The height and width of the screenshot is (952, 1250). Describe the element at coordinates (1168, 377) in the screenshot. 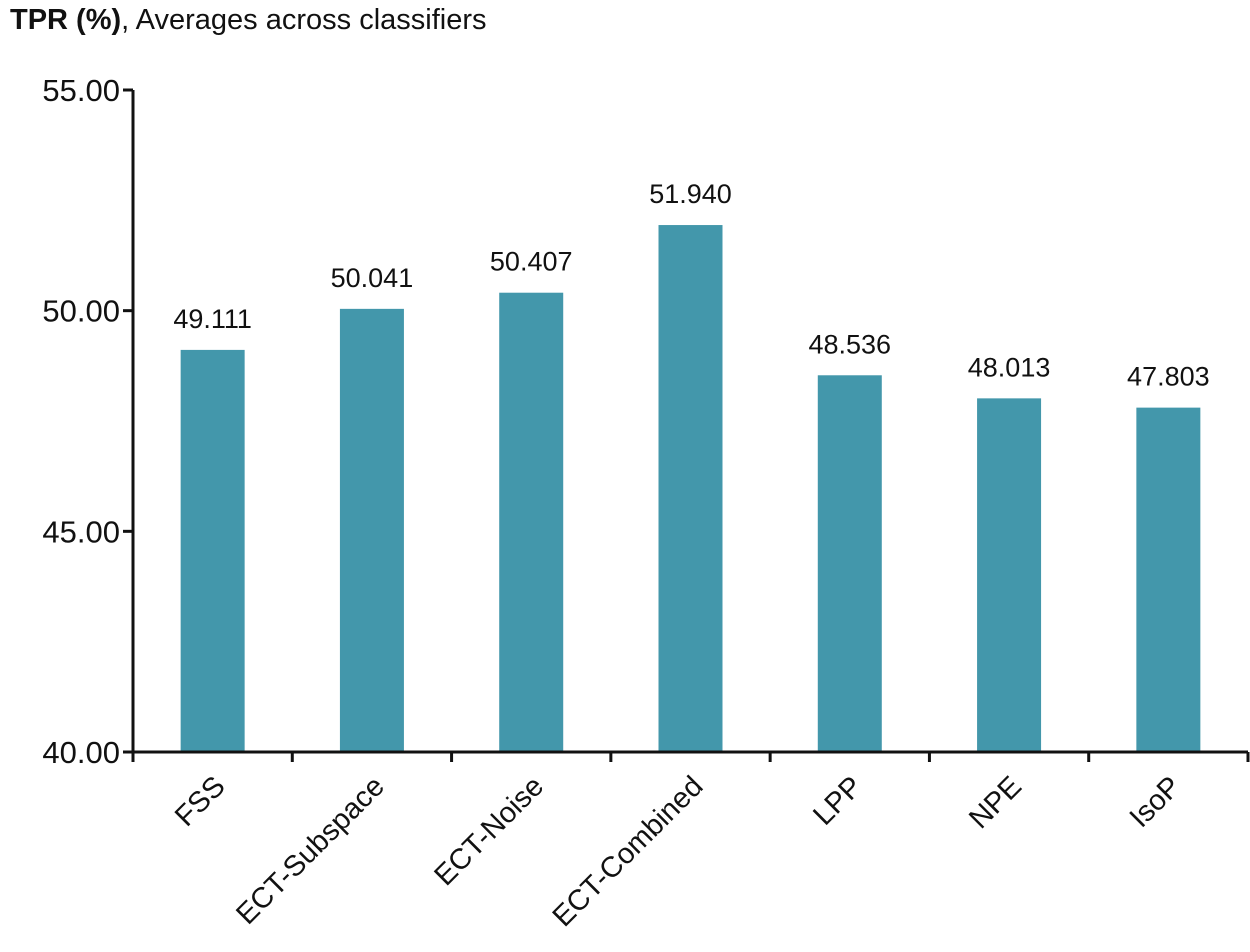

I see `data-label: 47.803` at that location.